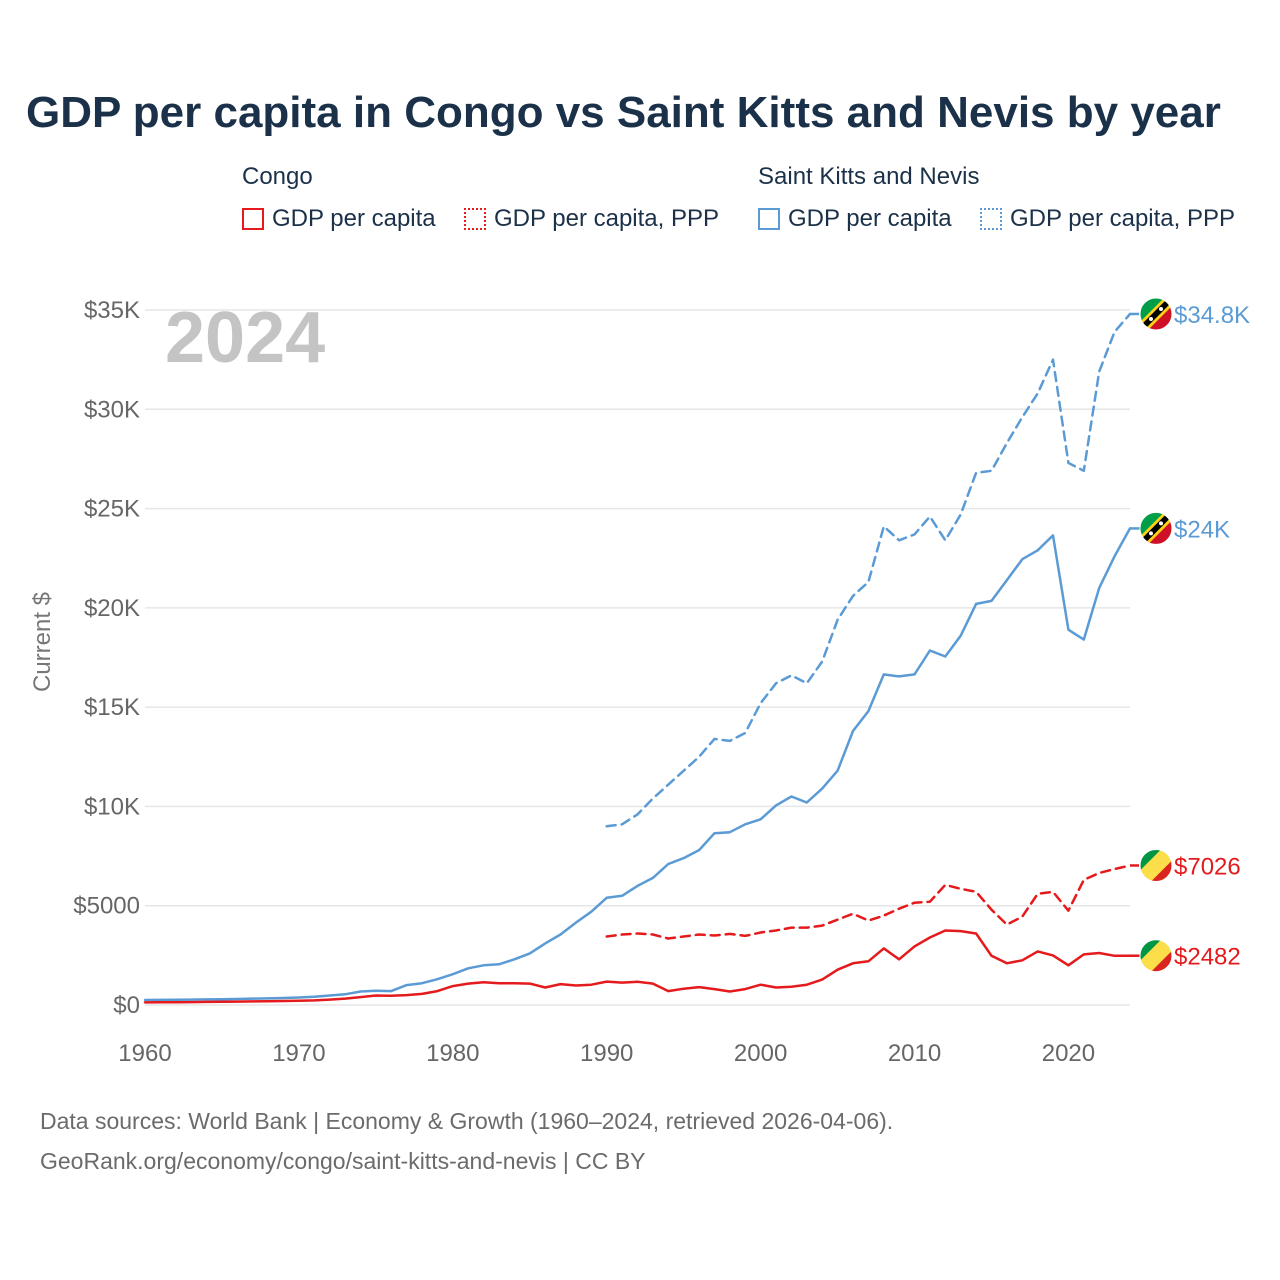 The height and width of the screenshot is (1280, 1280). Describe the element at coordinates (106, 906) in the screenshot. I see `y-tick-label: $5000` at that location.